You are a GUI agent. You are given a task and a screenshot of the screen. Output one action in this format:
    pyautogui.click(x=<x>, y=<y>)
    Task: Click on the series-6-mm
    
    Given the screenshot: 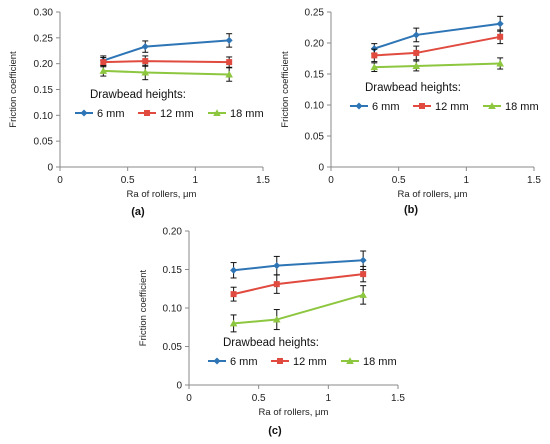 What is the action you would take?
    pyautogui.click(x=298, y=264)
    